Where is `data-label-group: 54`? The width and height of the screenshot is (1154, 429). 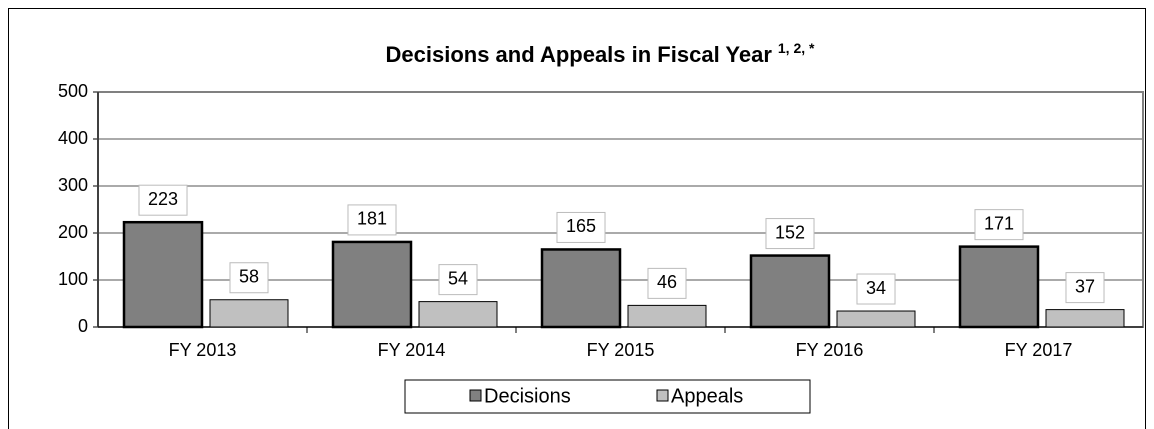
data-label-group: 54 is located at coordinates (458, 280).